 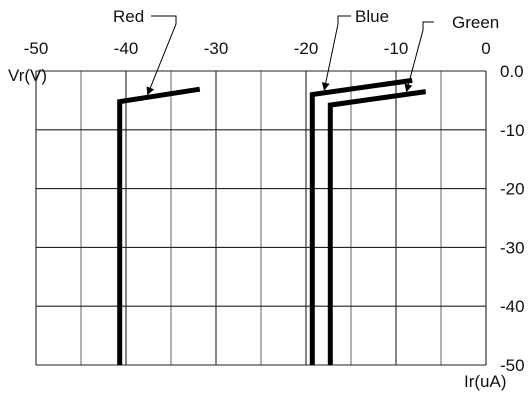 What do you see at coordinates (126, 48) in the screenshot?
I see `x-tick-label: -40` at bounding box center [126, 48].